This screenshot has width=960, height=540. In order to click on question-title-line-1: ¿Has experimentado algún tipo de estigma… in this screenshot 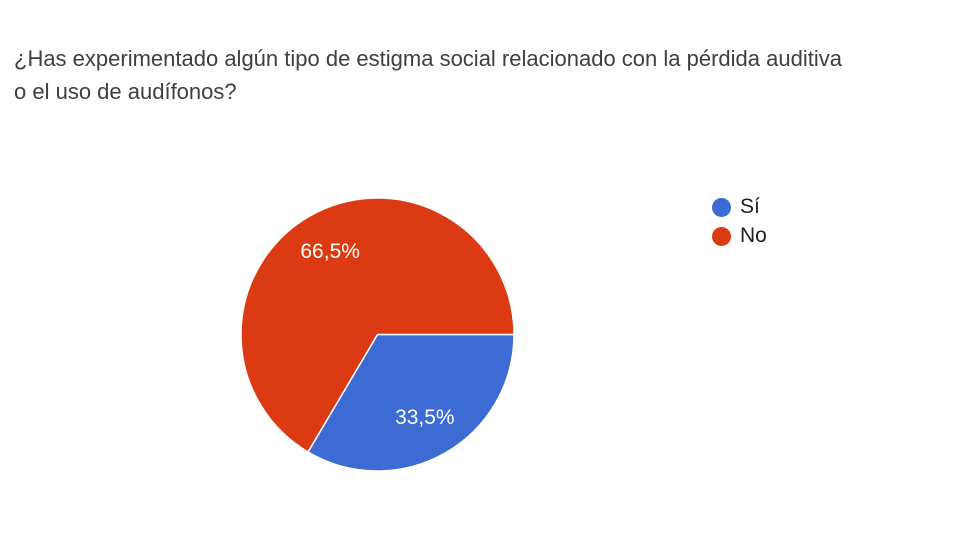, I will do `click(428, 58)`.